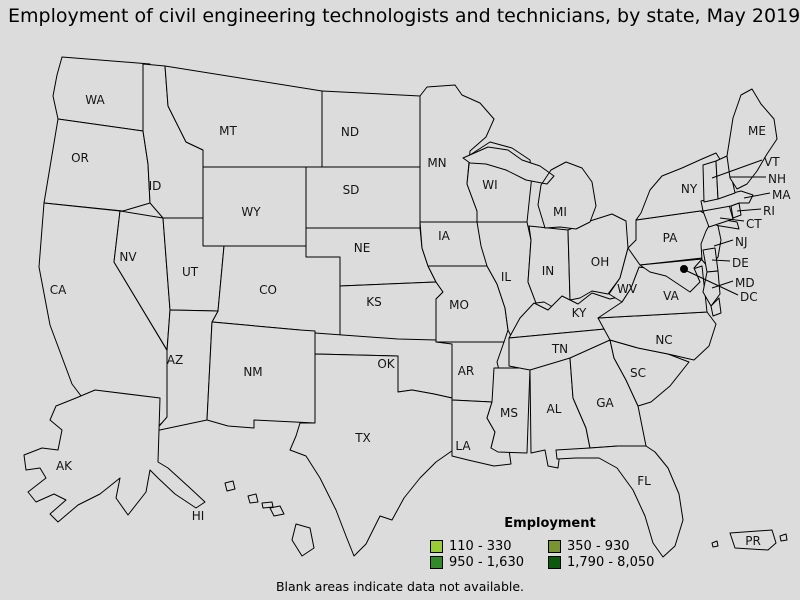 The image size is (800, 600). Describe the element at coordinates (114, 456) in the screenshot. I see `state-ak` at that location.